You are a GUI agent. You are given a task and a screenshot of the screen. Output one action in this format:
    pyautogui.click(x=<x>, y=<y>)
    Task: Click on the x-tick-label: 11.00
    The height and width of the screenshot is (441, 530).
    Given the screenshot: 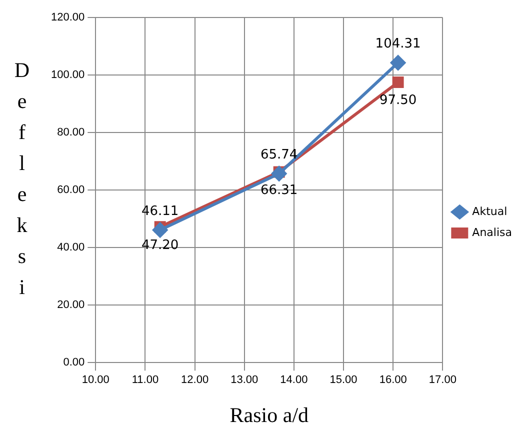 What is the action you would take?
    pyautogui.click(x=145, y=380)
    